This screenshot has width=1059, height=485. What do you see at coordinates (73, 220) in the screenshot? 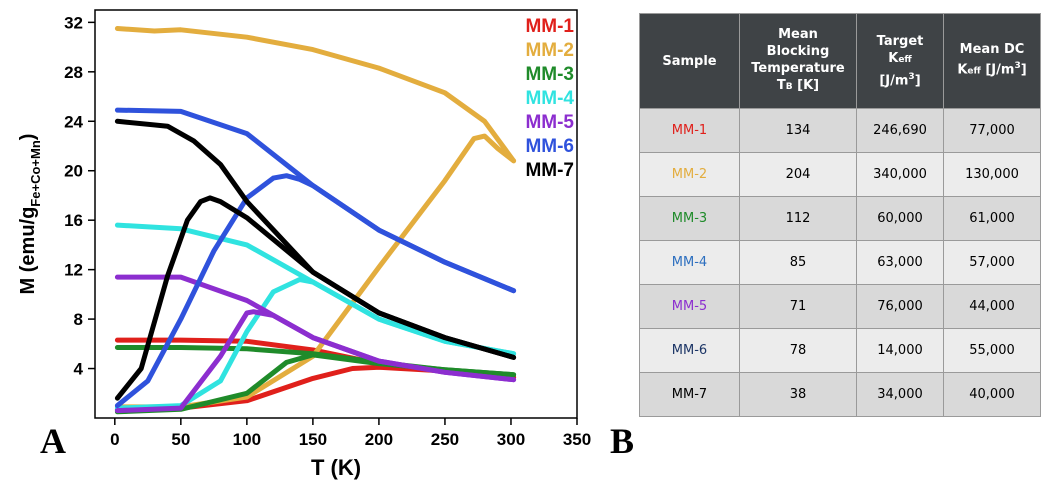
I see `y-tick-label: 16` at bounding box center [73, 220].